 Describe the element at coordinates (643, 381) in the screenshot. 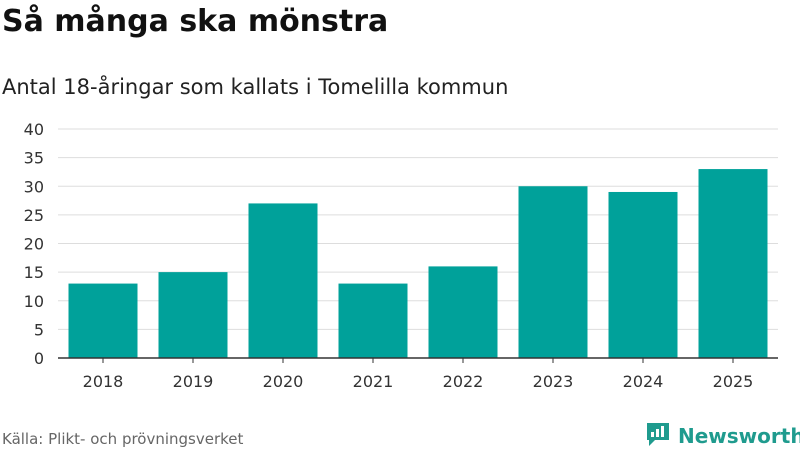

I see `x-tick-label: 2024` at that location.